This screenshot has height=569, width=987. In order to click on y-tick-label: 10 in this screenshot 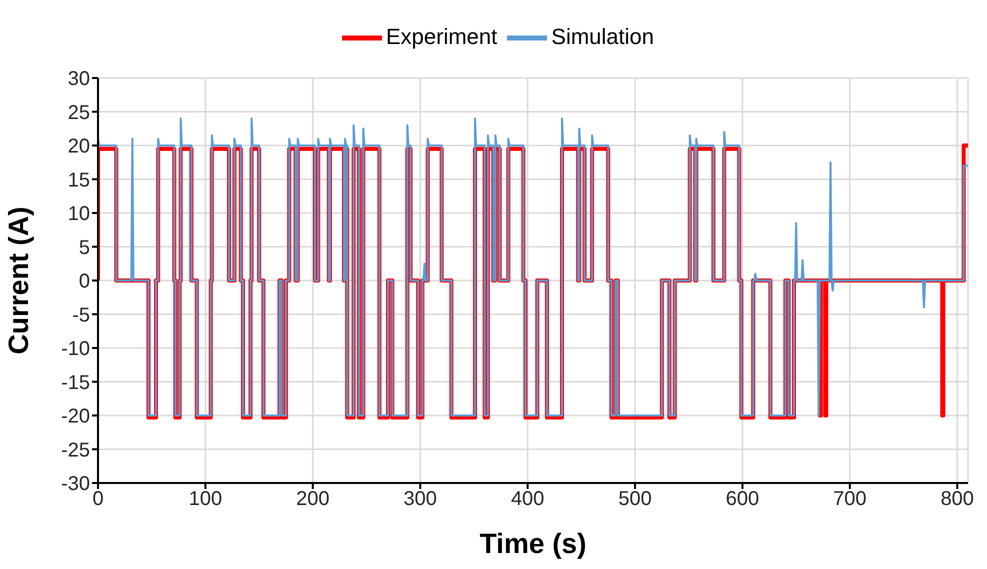, I will do `click(79, 214)`.